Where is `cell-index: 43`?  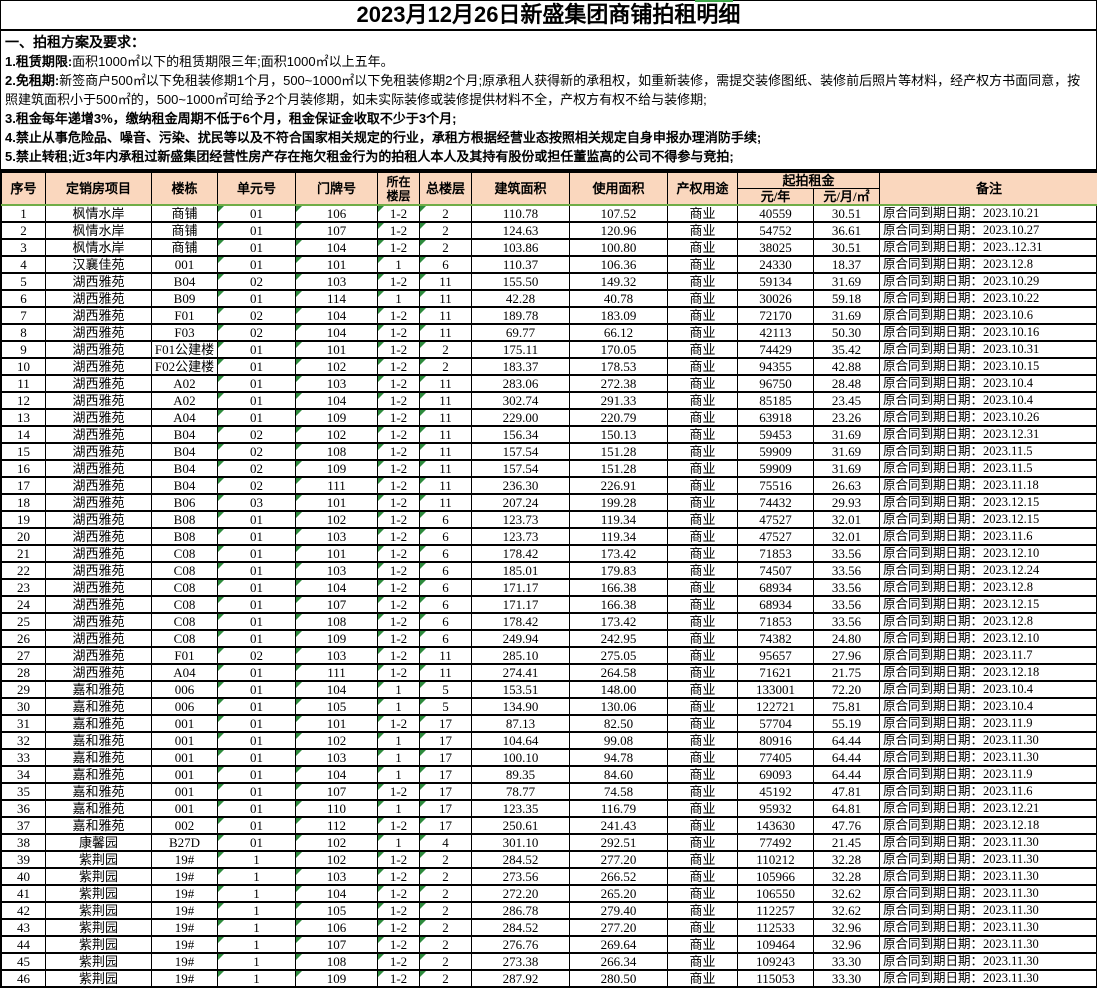 cell-index: 43 is located at coordinates (24, 927).